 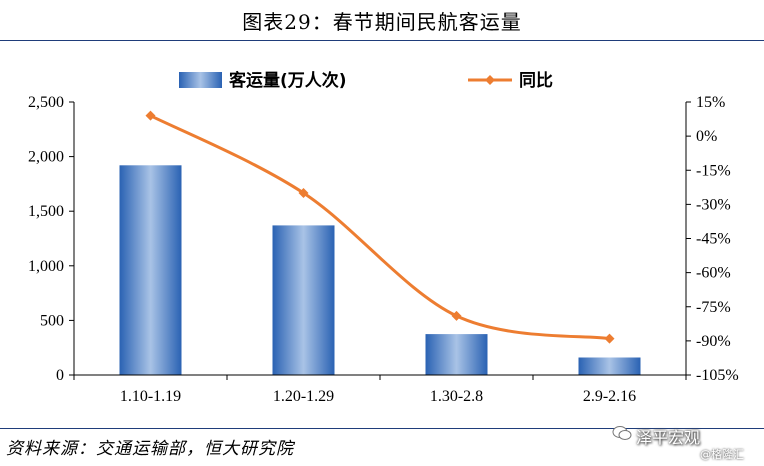 What do you see at coordinates (713, 239) in the screenshot?
I see `y-right-tick-label: -45%` at bounding box center [713, 239].